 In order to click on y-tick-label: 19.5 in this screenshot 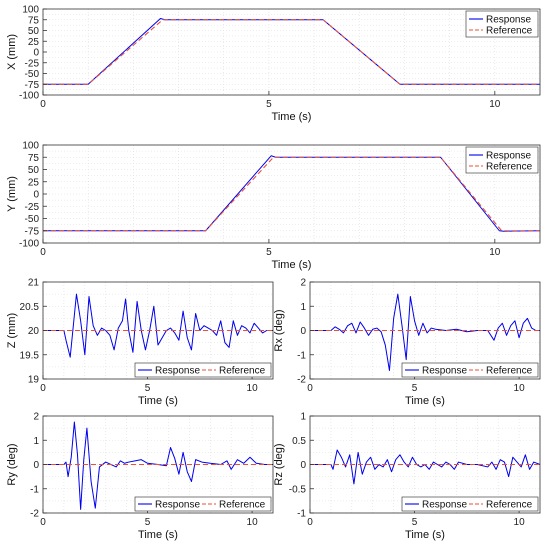, I will do `click(30, 355)`.